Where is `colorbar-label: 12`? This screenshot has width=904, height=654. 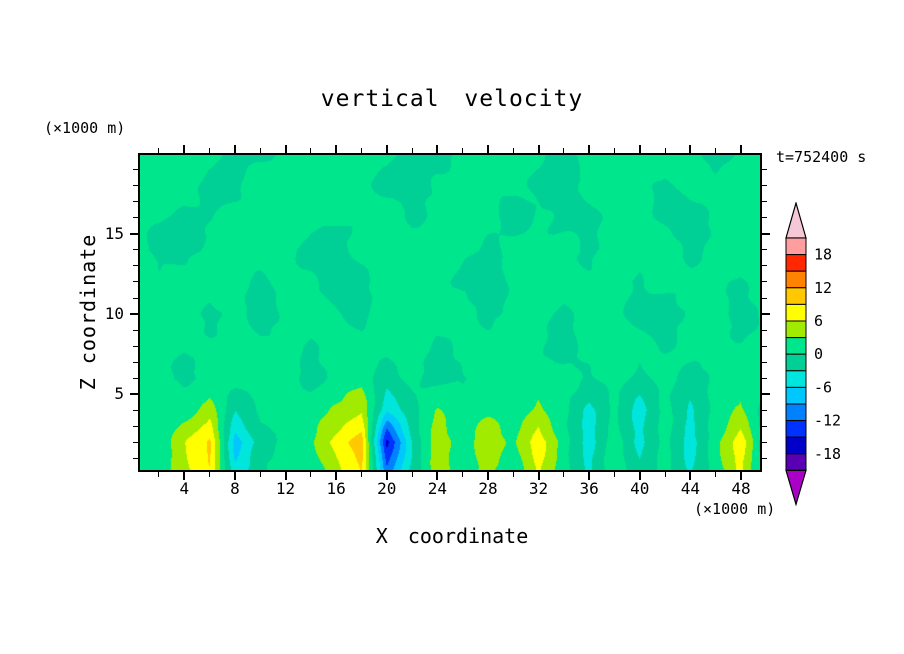
colorbar-label: 12 is located at coordinates (823, 288).